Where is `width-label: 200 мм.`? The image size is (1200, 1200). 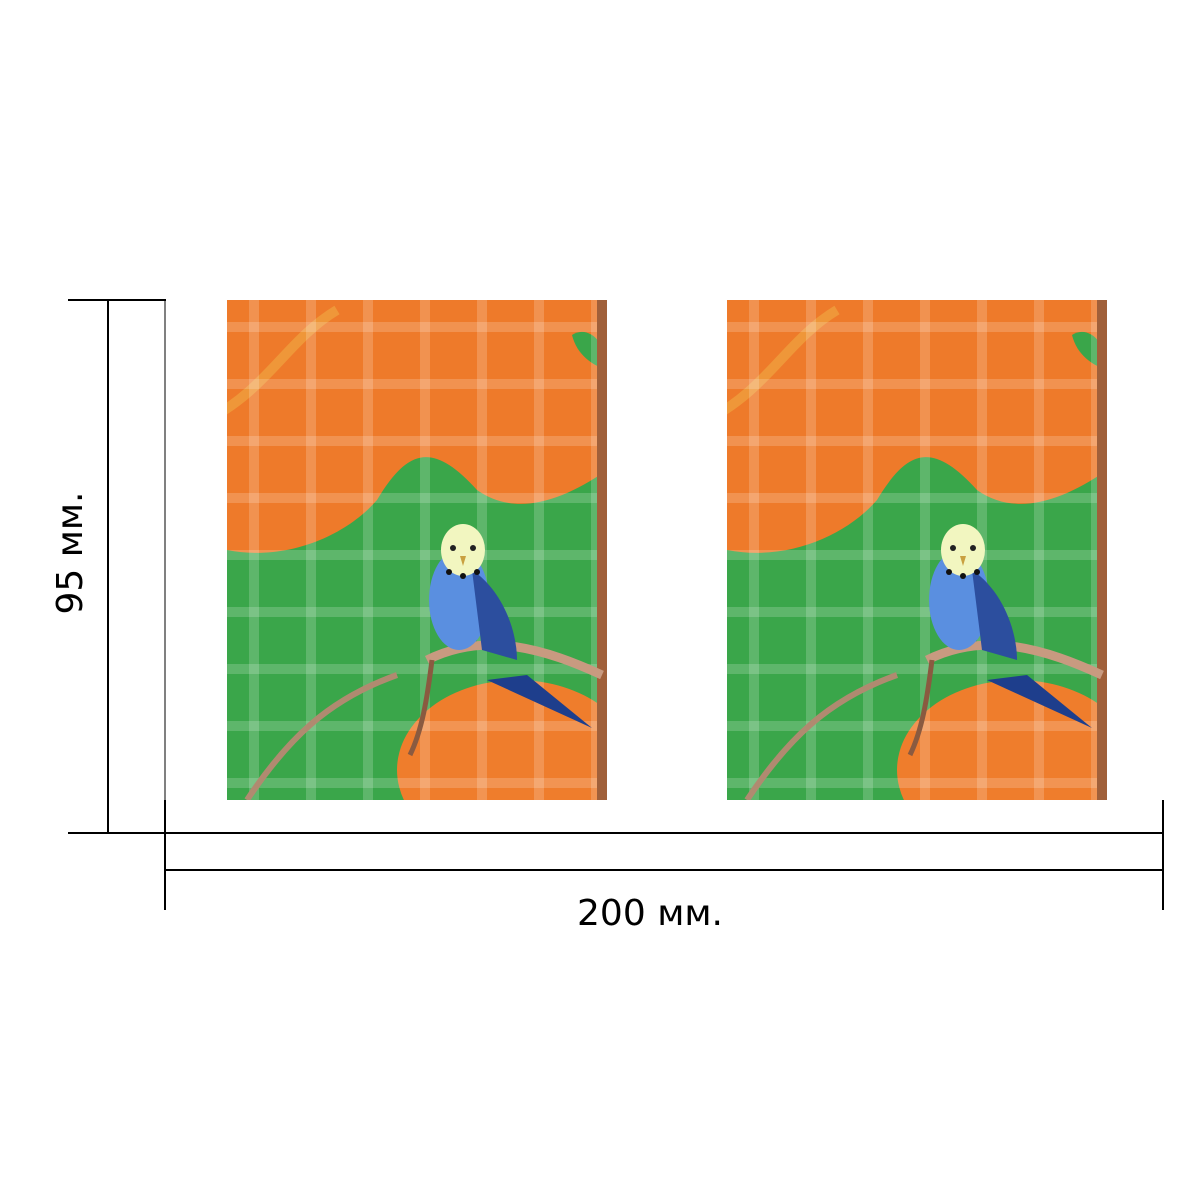
width-label: 200 мм. is located at coordinates (650, 913).